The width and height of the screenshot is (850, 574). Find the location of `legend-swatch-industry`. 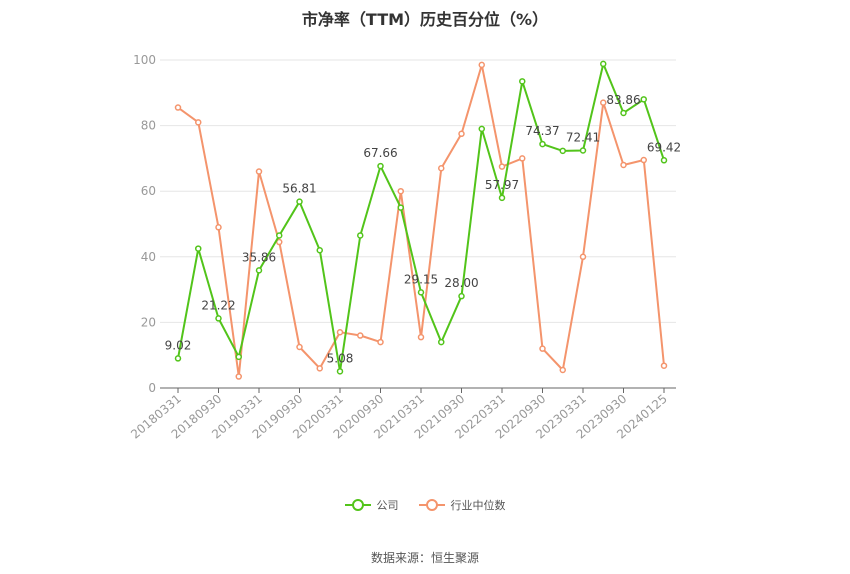

legend-swatch-industry is located at coordinates (431, 505).